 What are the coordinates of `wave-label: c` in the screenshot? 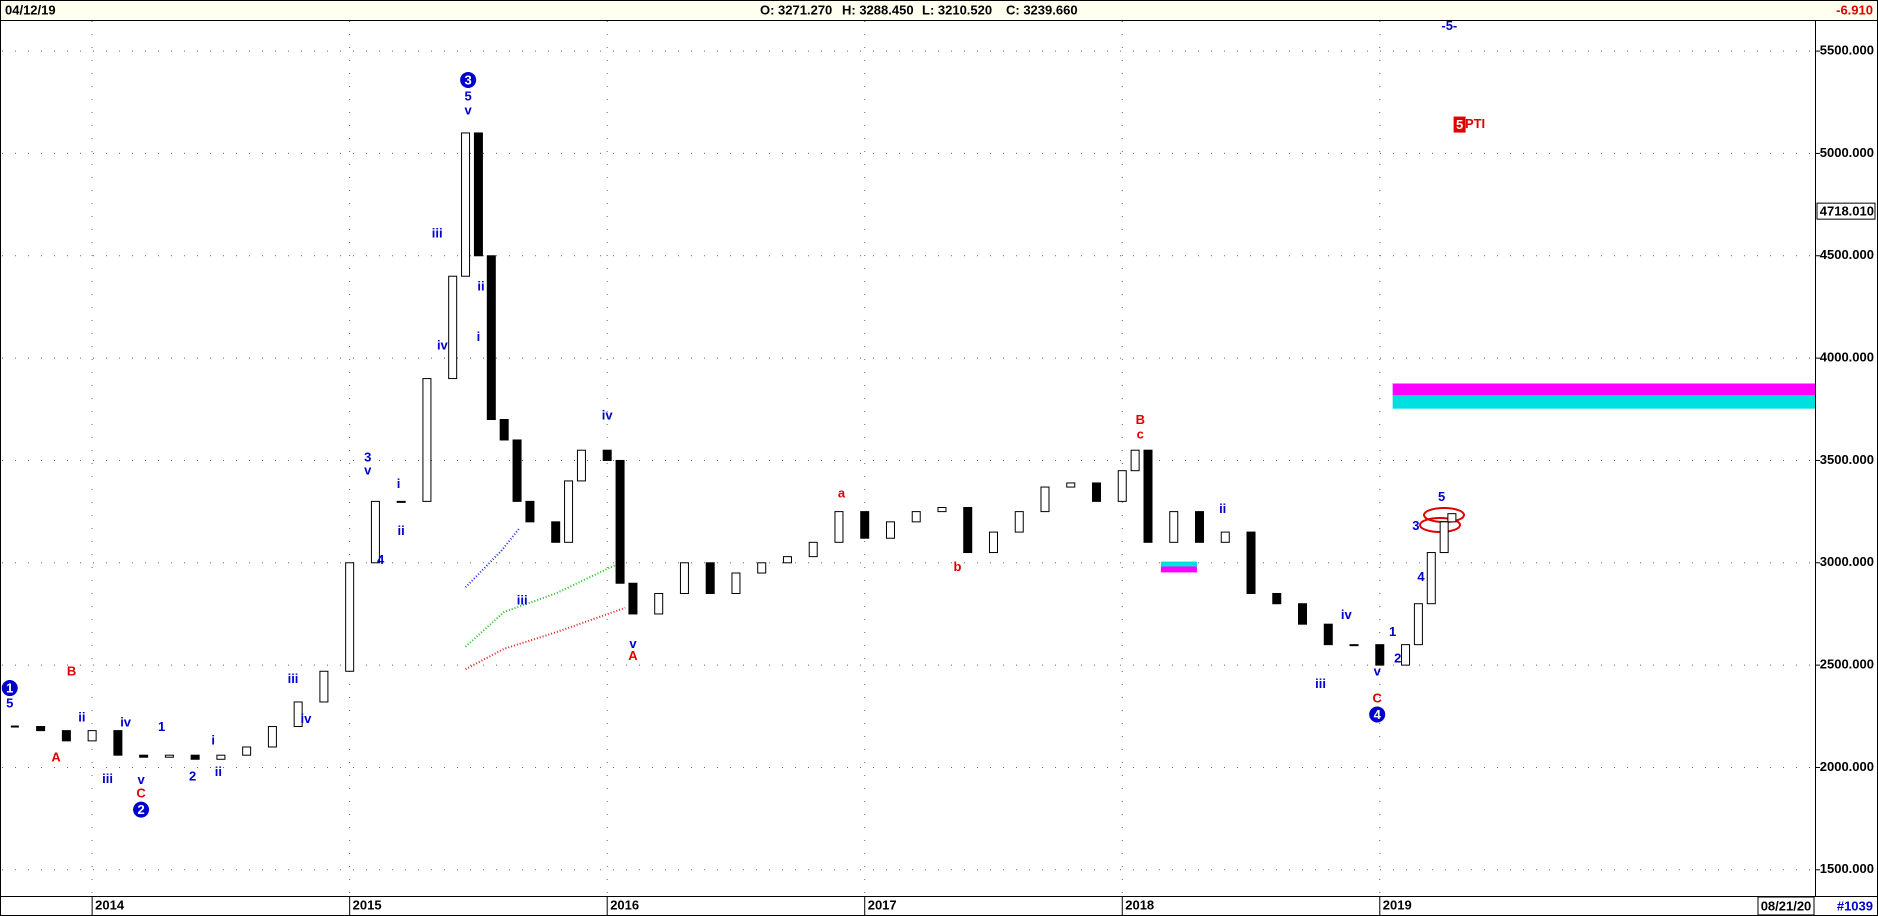 It's located at (1140, 434).